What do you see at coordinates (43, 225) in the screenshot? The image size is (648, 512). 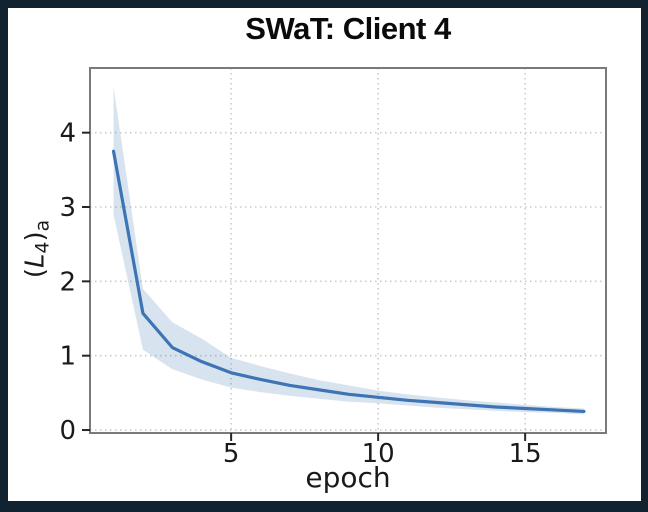 I see `ylabel-outer-subscript: a` at bounding box center [43, 225].